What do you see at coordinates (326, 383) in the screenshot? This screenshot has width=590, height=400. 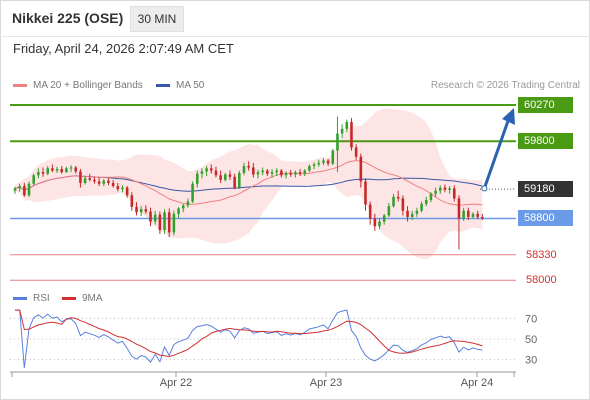 I see `x-axis-label: Apr 23` at bounding box center [326, 383].